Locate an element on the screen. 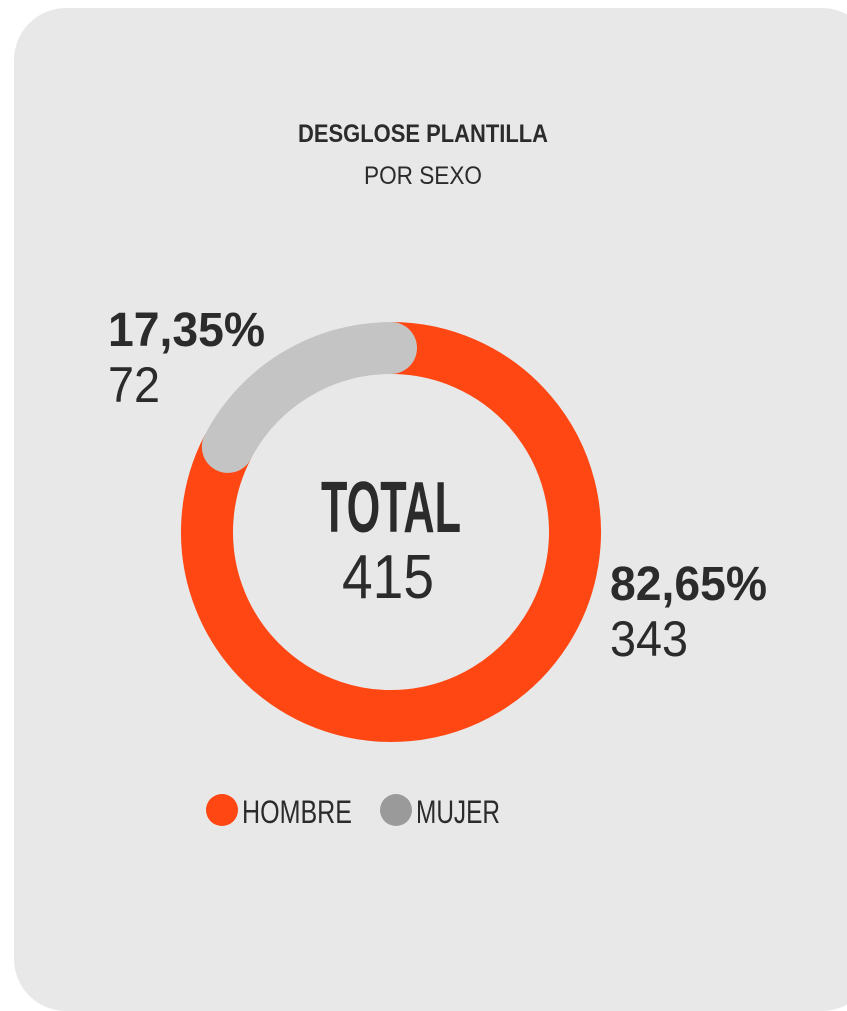 The height and width of the screenshot is (1011, 847). donut-segment is located at coordinates (309, 397).